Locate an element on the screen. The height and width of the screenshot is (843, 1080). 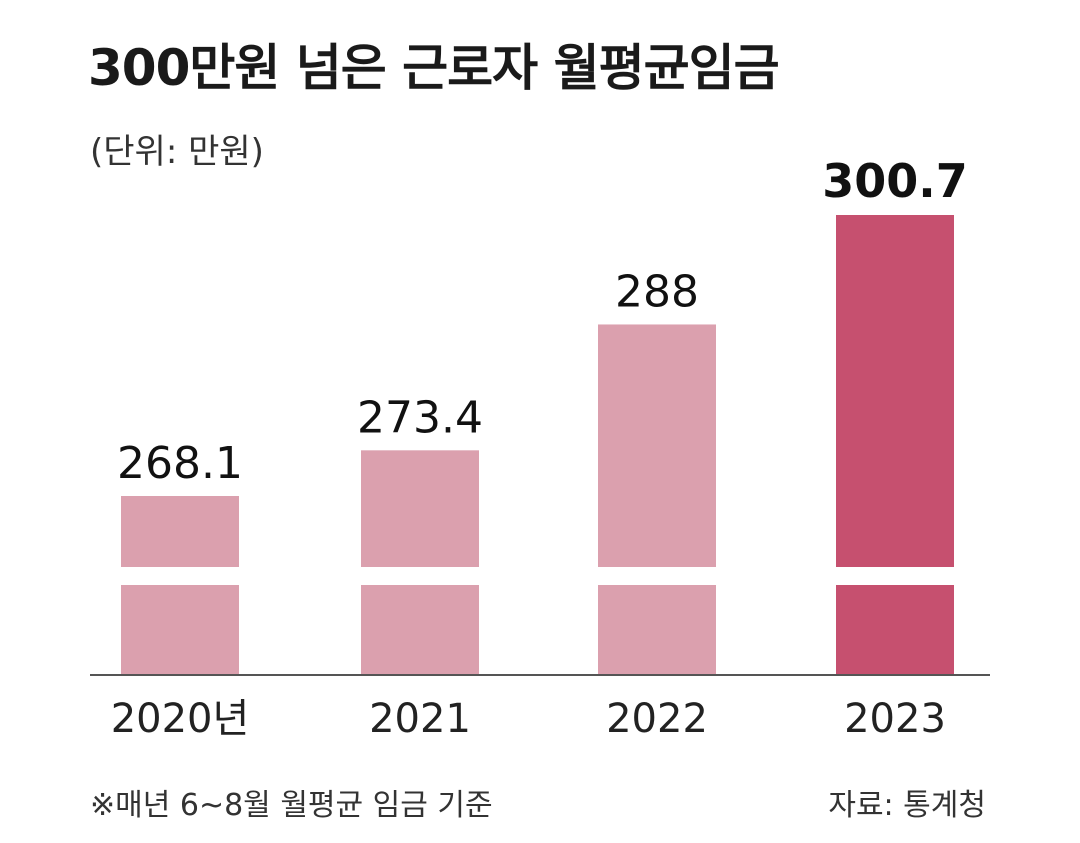
footnote: ※매년 6~8월 월평균 임금 기준 is located at coordinates (291, 805).